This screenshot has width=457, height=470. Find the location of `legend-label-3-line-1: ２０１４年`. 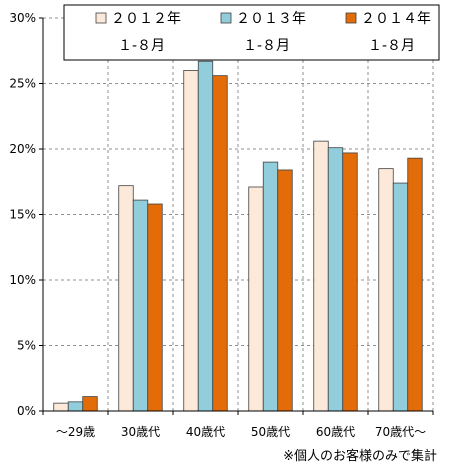

legend-label-3-line-1: ２０１４年 is located at coordinates (396, 19).